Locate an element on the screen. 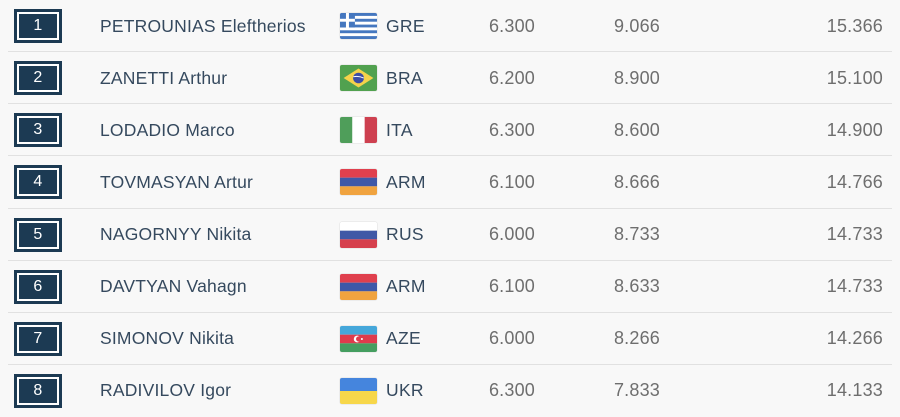 This screenshot has height=417, width=900. flag-ita-icon is located at coordinates (358, 130).